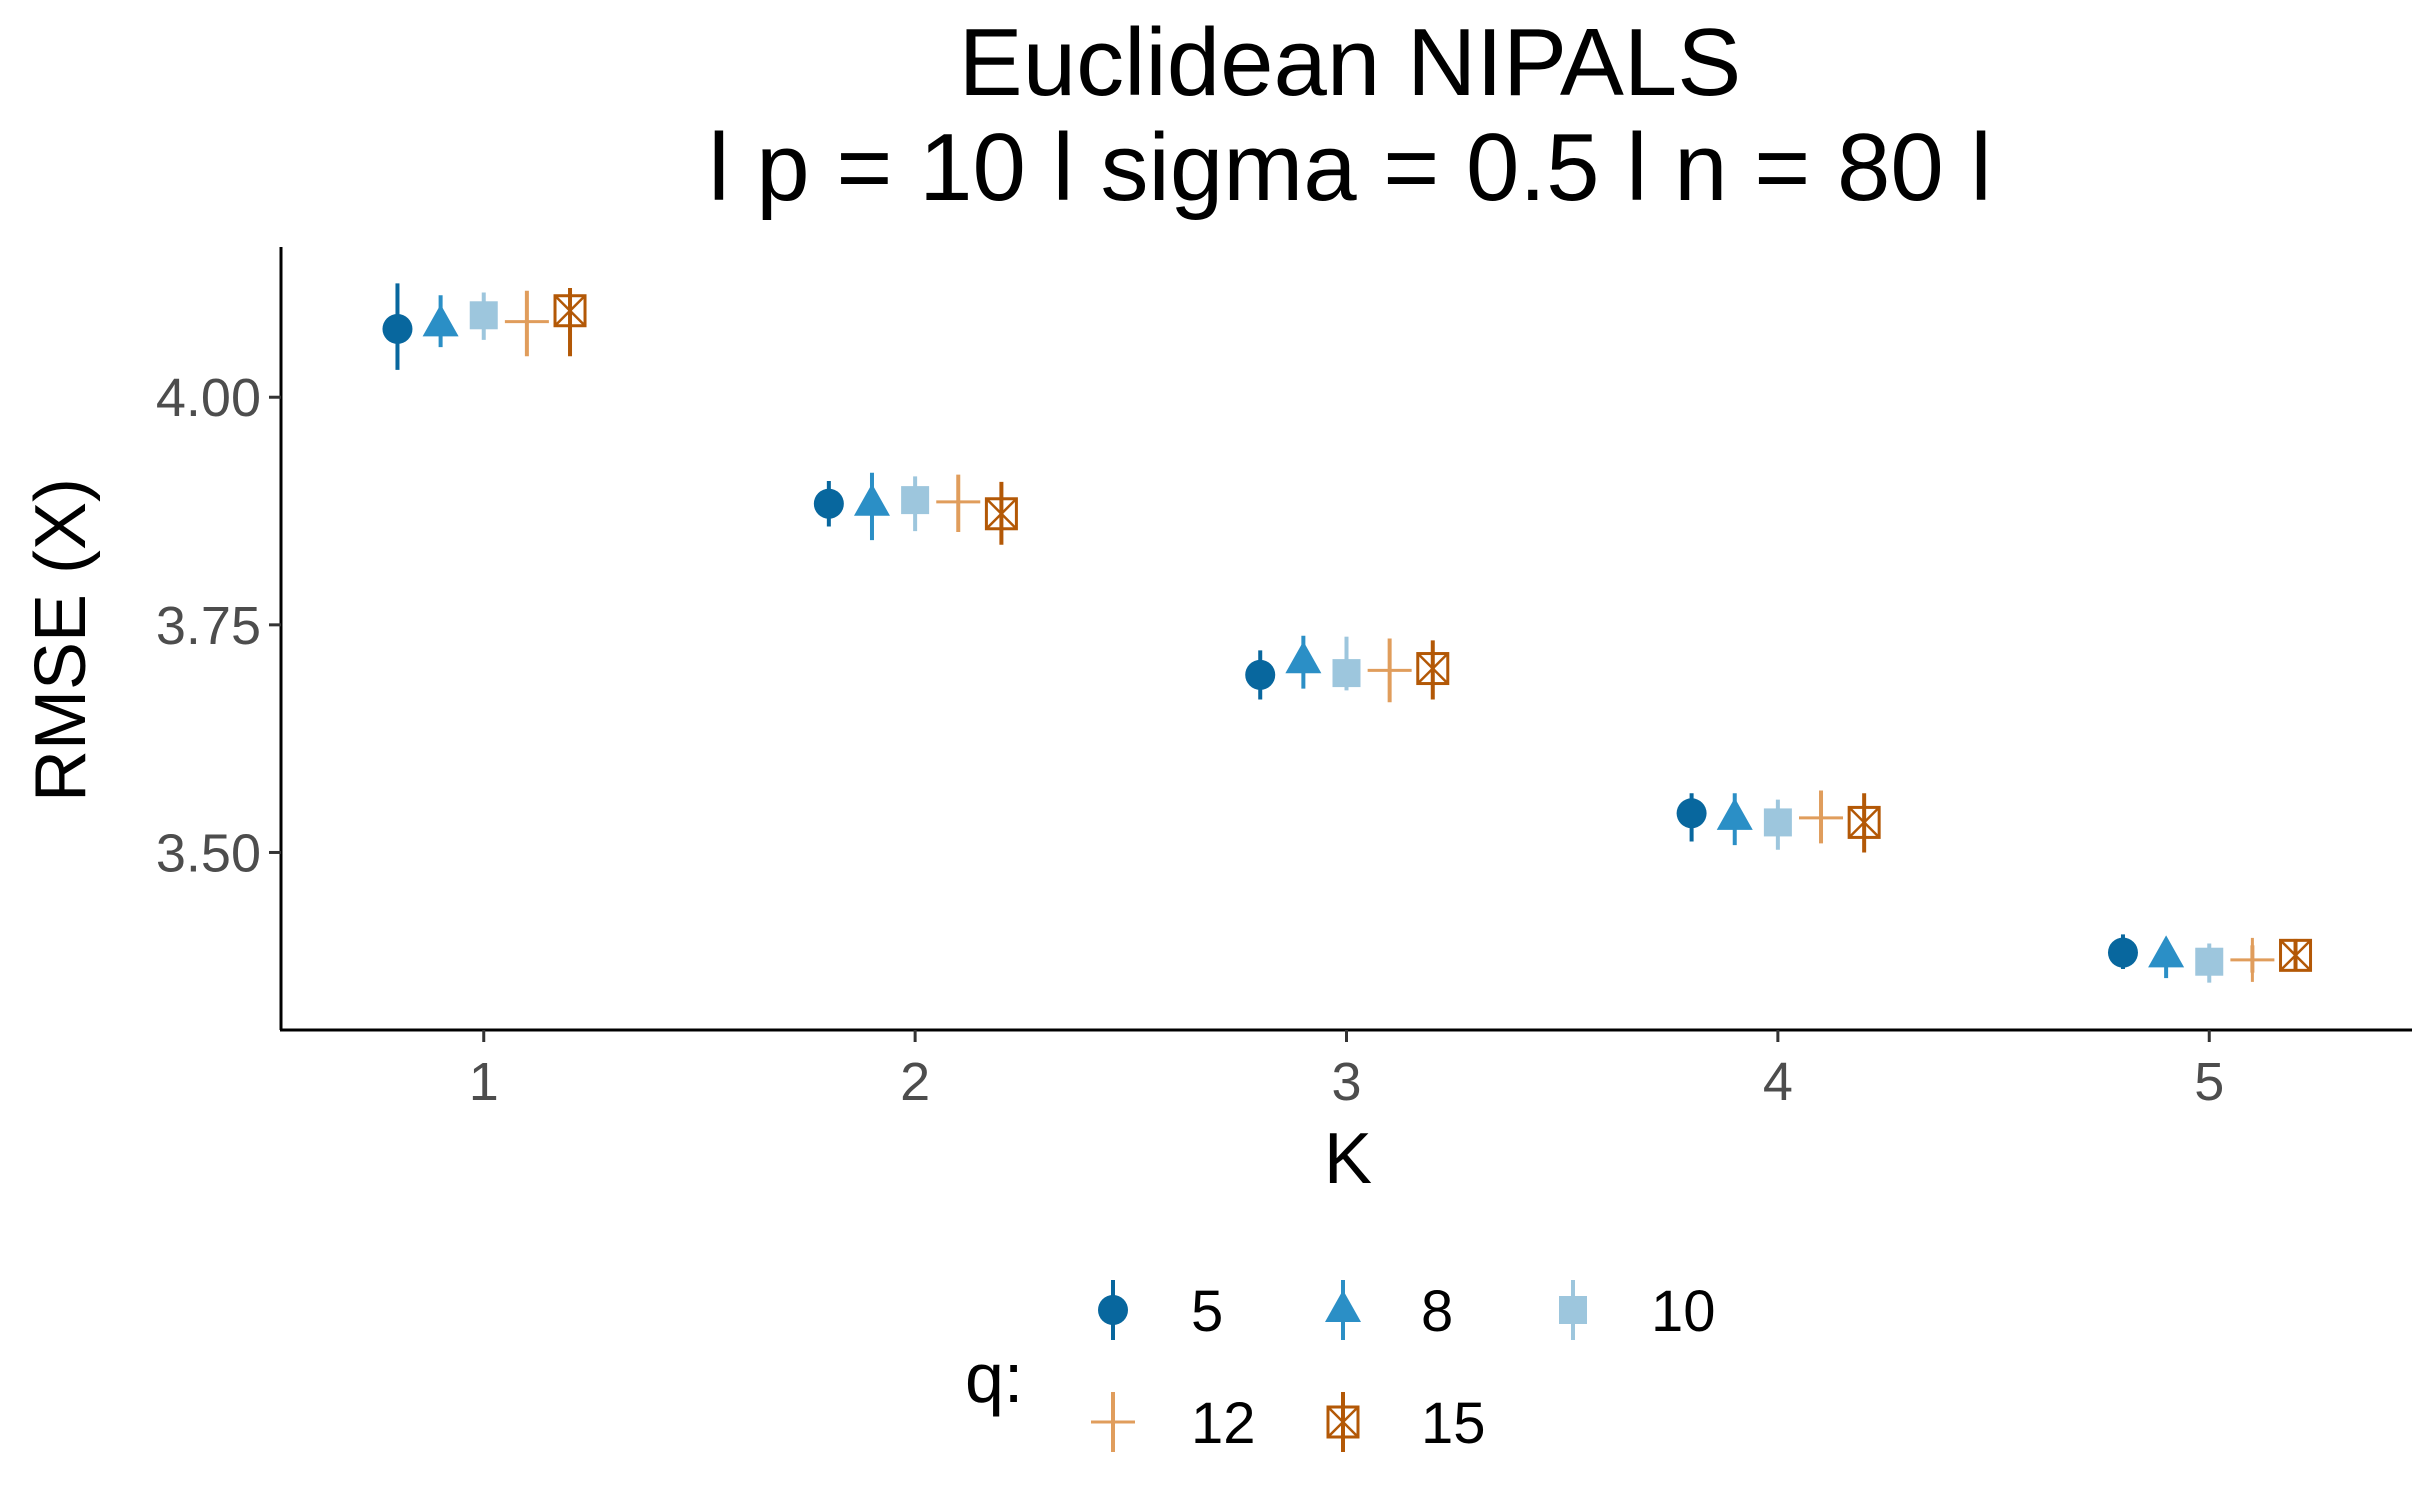 This screenshot has height=1500, width=2427. Describe the element at coordinates (61, 640) in the screenshot. I see `y-axis-title: RMSE (X)` at that location.